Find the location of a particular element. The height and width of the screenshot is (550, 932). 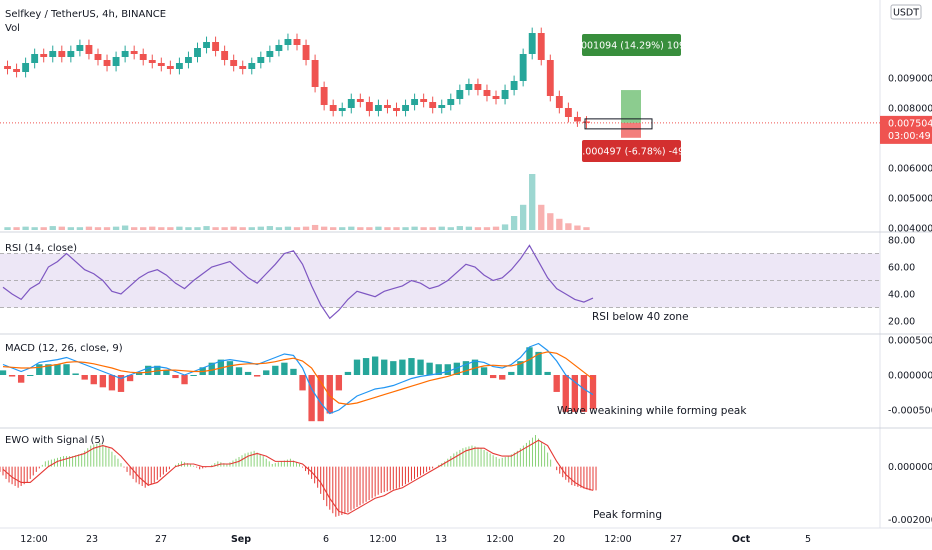

rsi-pane is located at coordinates (440, 282).